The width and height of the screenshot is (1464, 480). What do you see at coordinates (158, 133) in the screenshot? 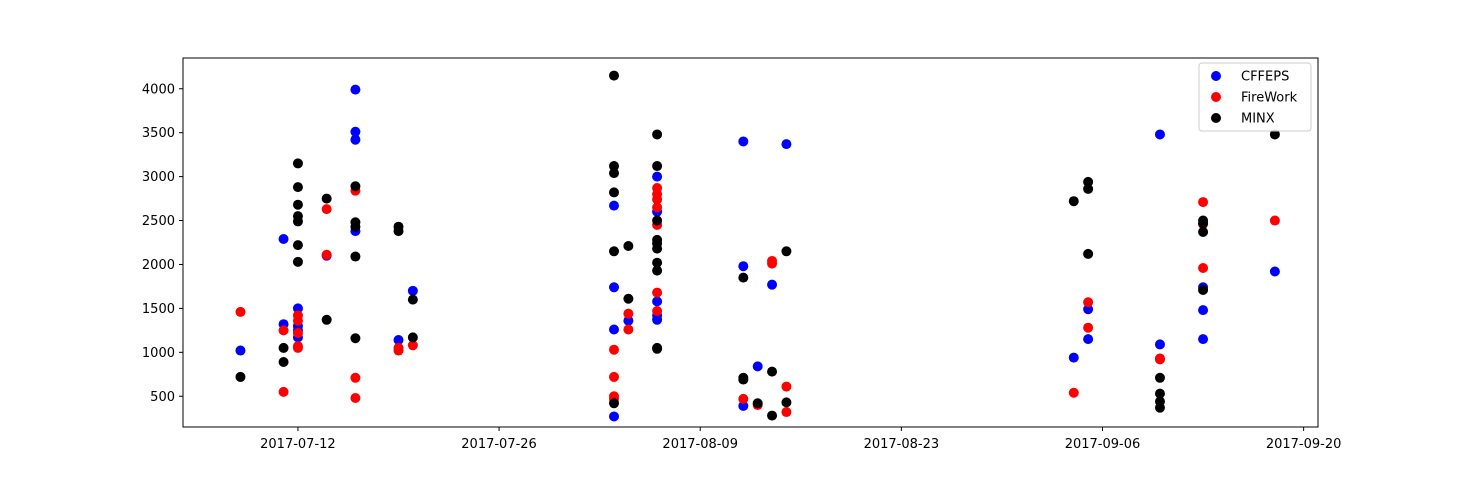
I see `y-tick-label: 3500` at bounding box center [158, 133].